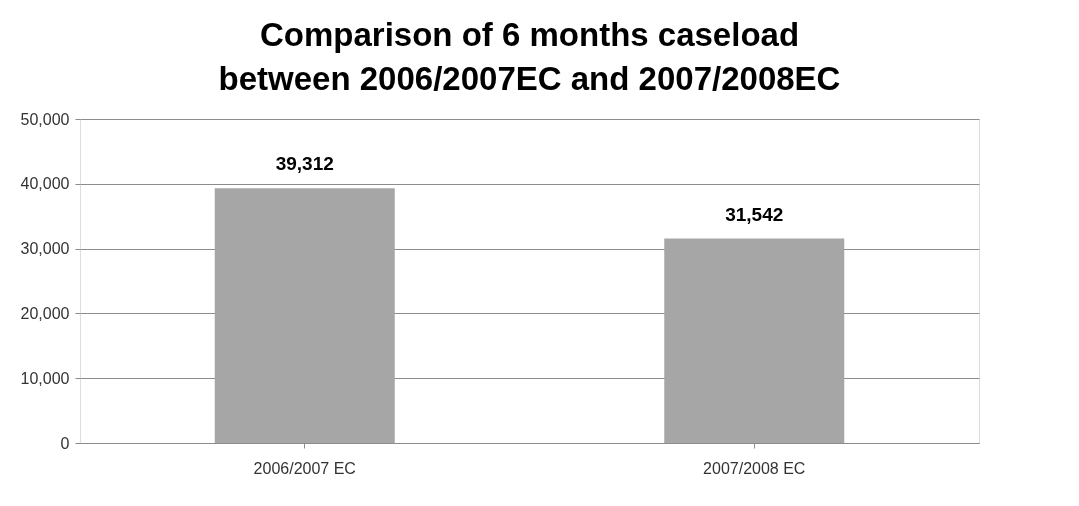  I want to click on y-tick-label: 40,000, so click(45, 184).